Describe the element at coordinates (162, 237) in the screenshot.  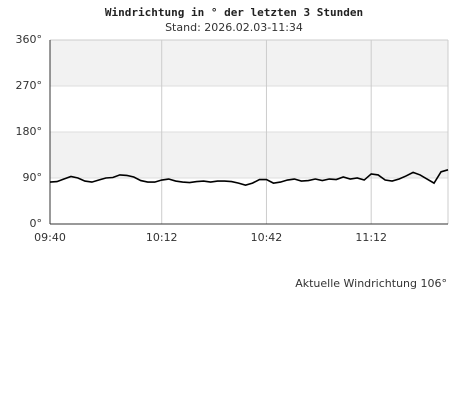
I see `x-tick-label: 10:12` at that location.